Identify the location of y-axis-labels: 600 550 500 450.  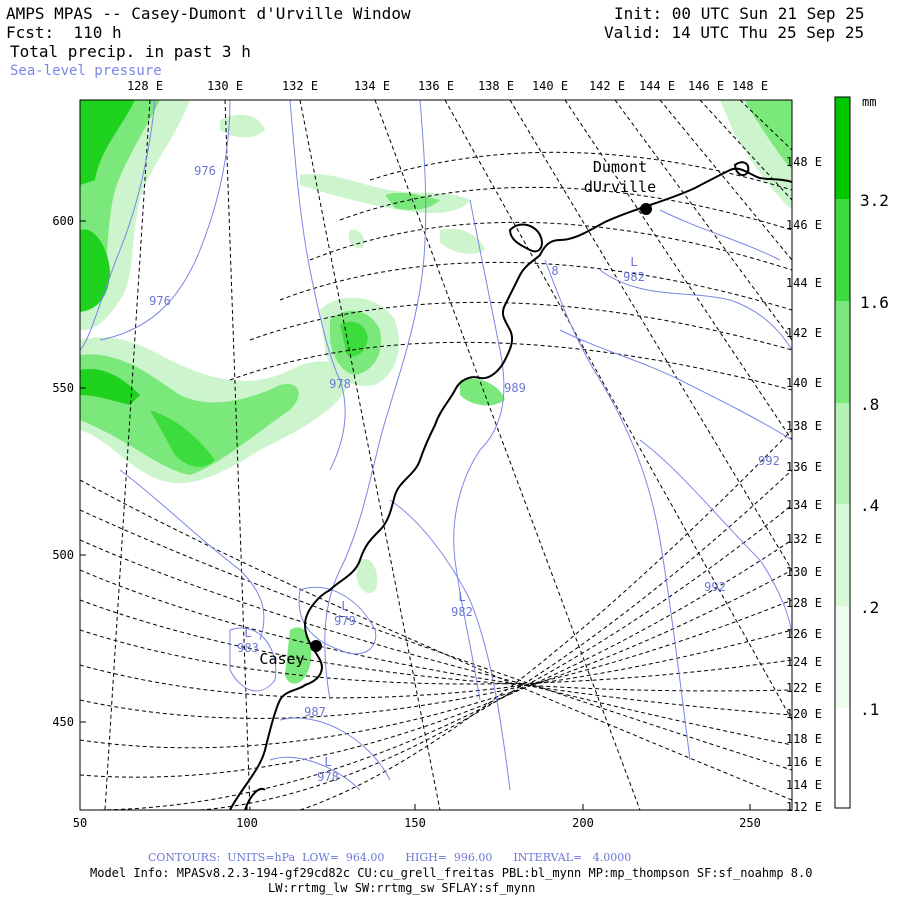
(63, 471).